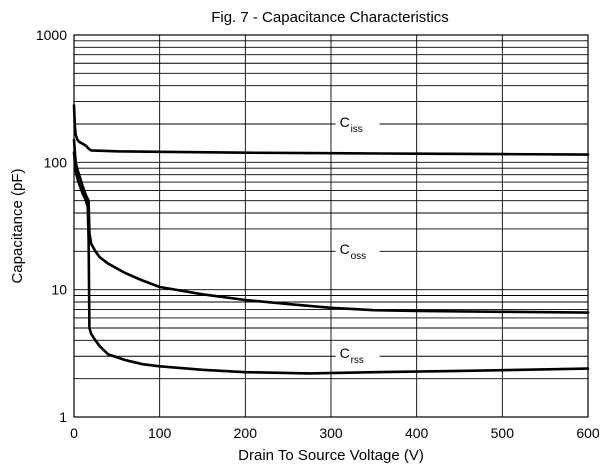  Describe the element at coordinates (345, 249) in the screenshot. I see `series-label-coss: C` at that location.